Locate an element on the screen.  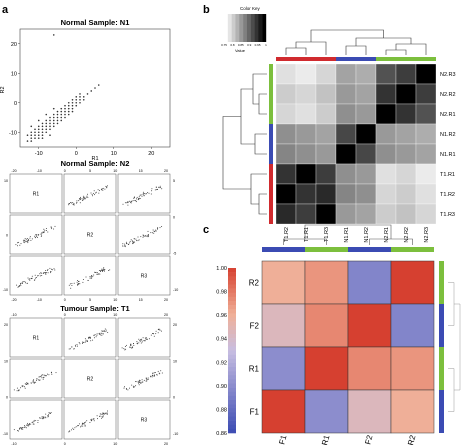
diagonal-label: R1 is located at coordinates (36, 339).